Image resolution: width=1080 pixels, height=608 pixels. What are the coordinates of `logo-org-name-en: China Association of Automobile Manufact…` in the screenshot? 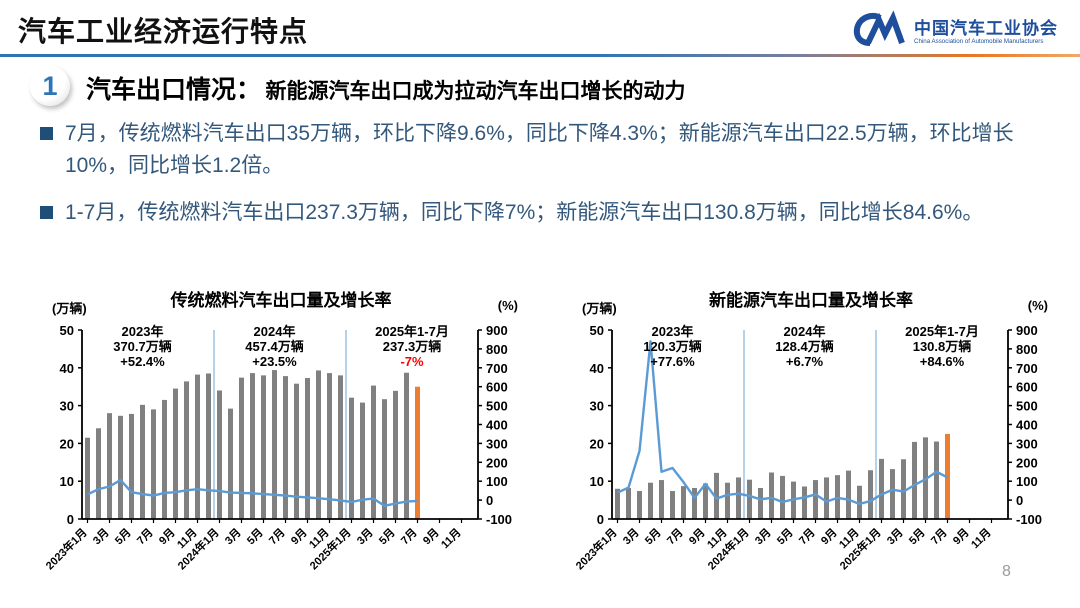 It's located at (979, 42).